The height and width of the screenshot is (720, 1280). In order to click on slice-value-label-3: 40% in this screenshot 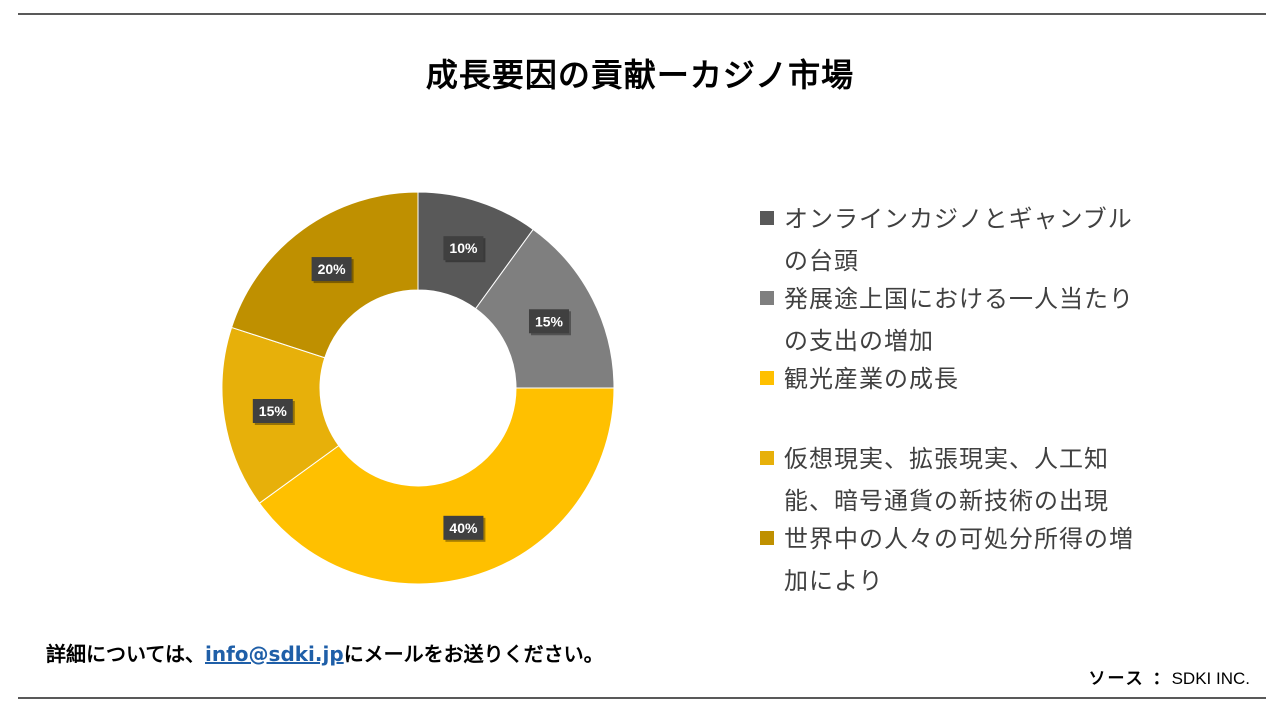, I will do `click(464, 528)`.